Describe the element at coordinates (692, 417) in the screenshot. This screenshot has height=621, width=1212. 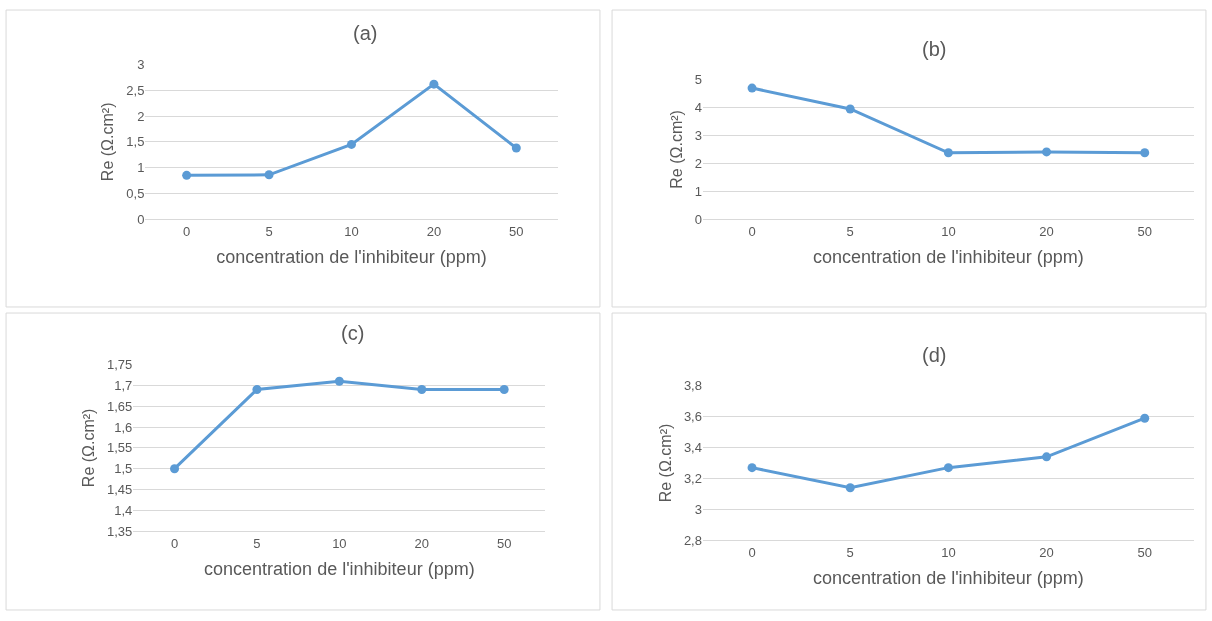
I see `y-tick-label: 3,6` at that location.